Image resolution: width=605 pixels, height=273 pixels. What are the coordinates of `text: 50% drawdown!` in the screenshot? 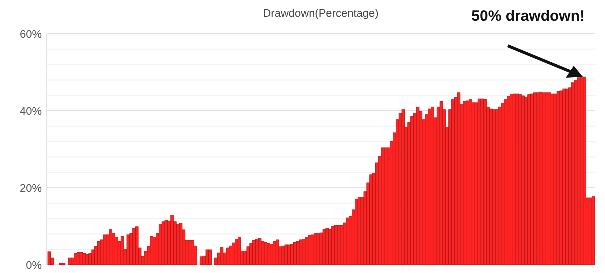 It's located at (528, 16).